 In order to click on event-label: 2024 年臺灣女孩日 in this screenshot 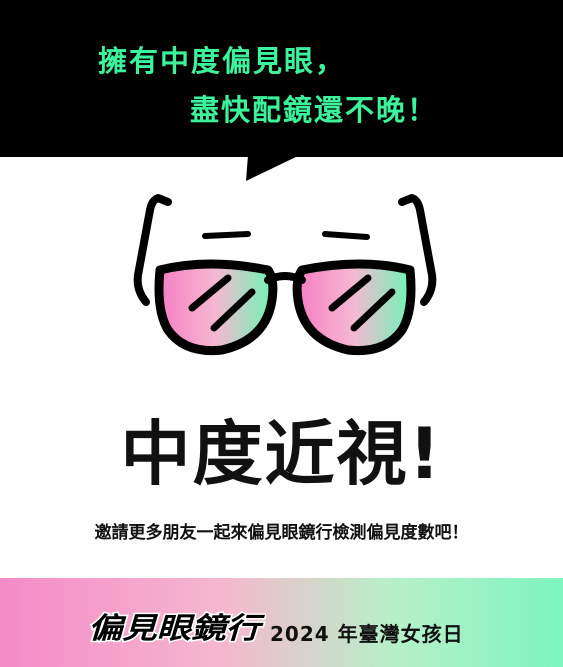, I will do `click(367, 634)`.